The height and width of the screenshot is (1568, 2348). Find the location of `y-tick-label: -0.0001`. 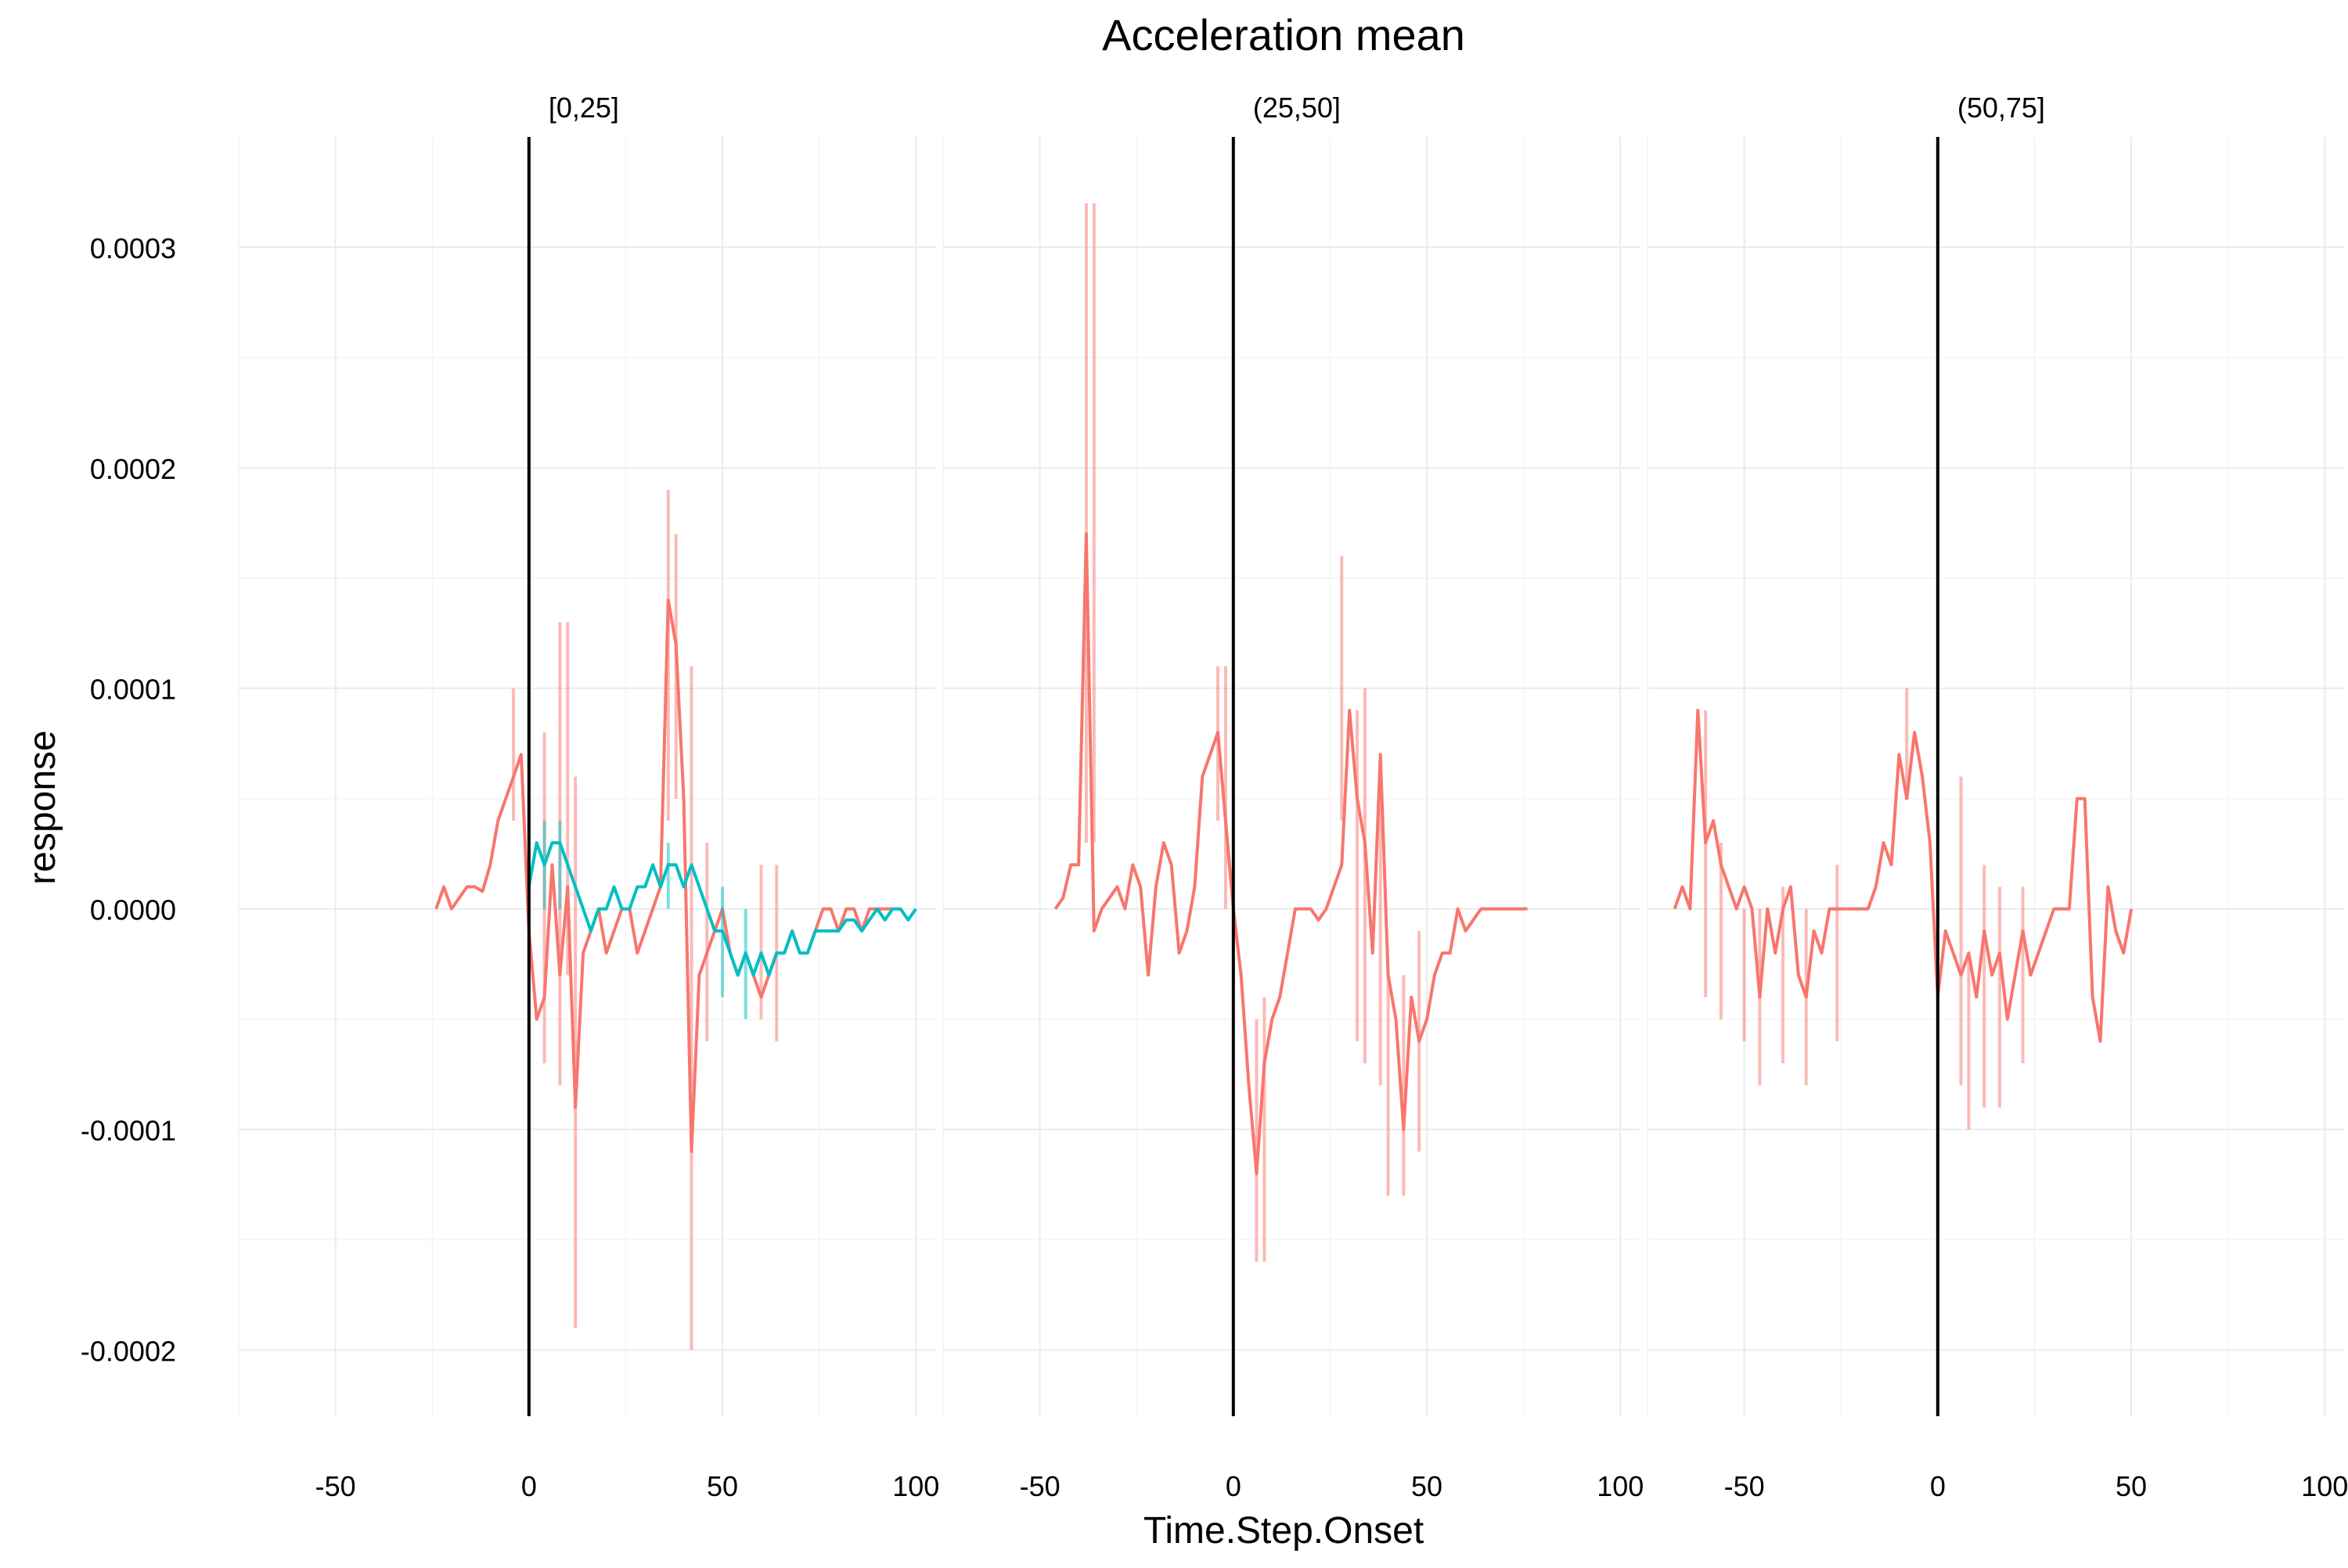

y-tick-label: -0.0001 is located at coordinates (128, 1131).